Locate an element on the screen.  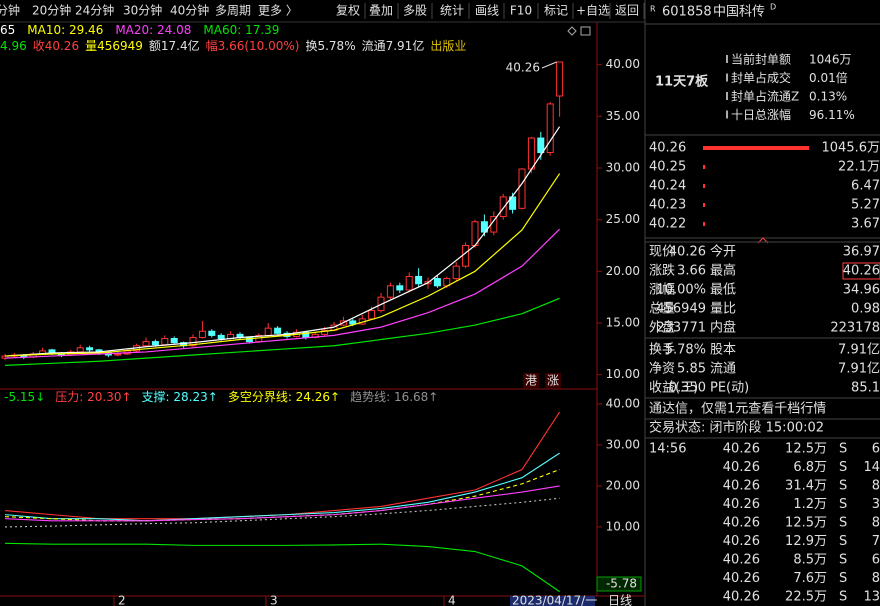
quote-value: 456949 is located at coordinates (681, 309).